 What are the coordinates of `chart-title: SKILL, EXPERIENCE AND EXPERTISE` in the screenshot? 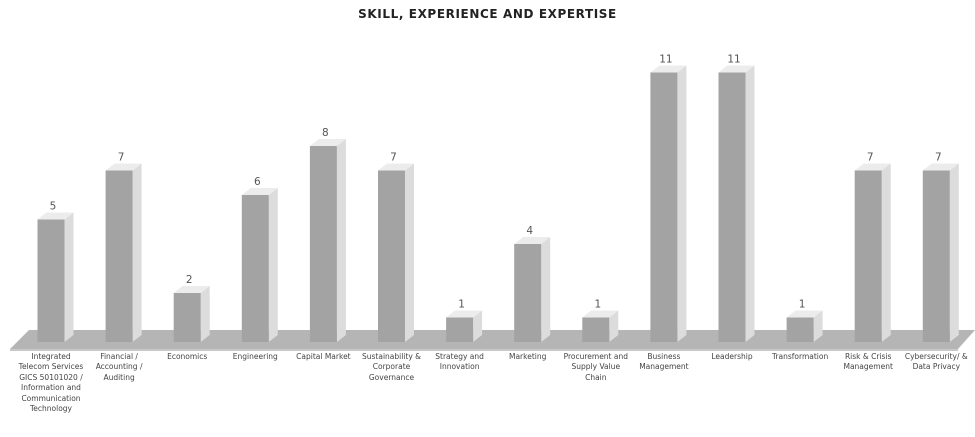 It's located at (487, 14).